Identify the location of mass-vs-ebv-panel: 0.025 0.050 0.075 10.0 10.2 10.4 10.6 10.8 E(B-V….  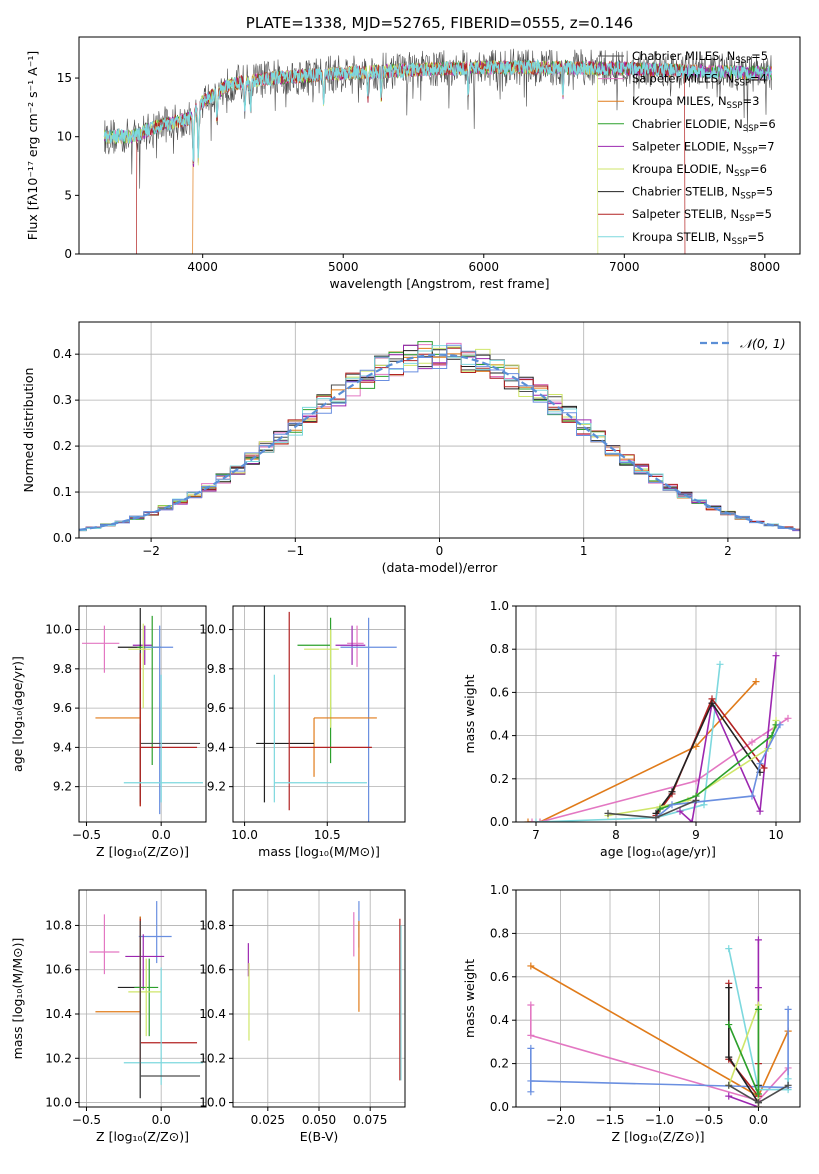
(302, 1016).